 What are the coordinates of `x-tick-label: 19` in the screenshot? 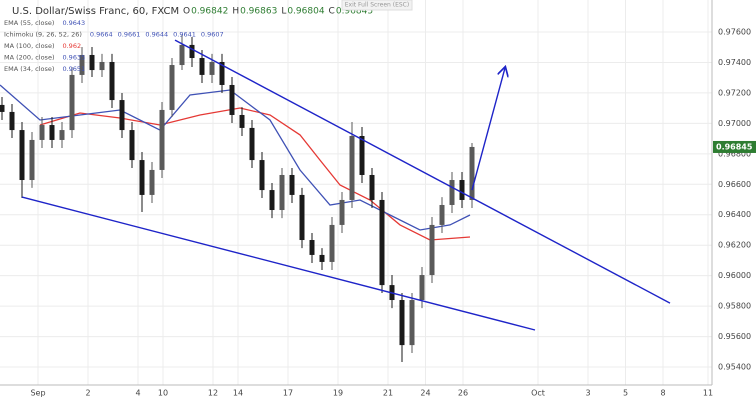 It's located at (338, 393).